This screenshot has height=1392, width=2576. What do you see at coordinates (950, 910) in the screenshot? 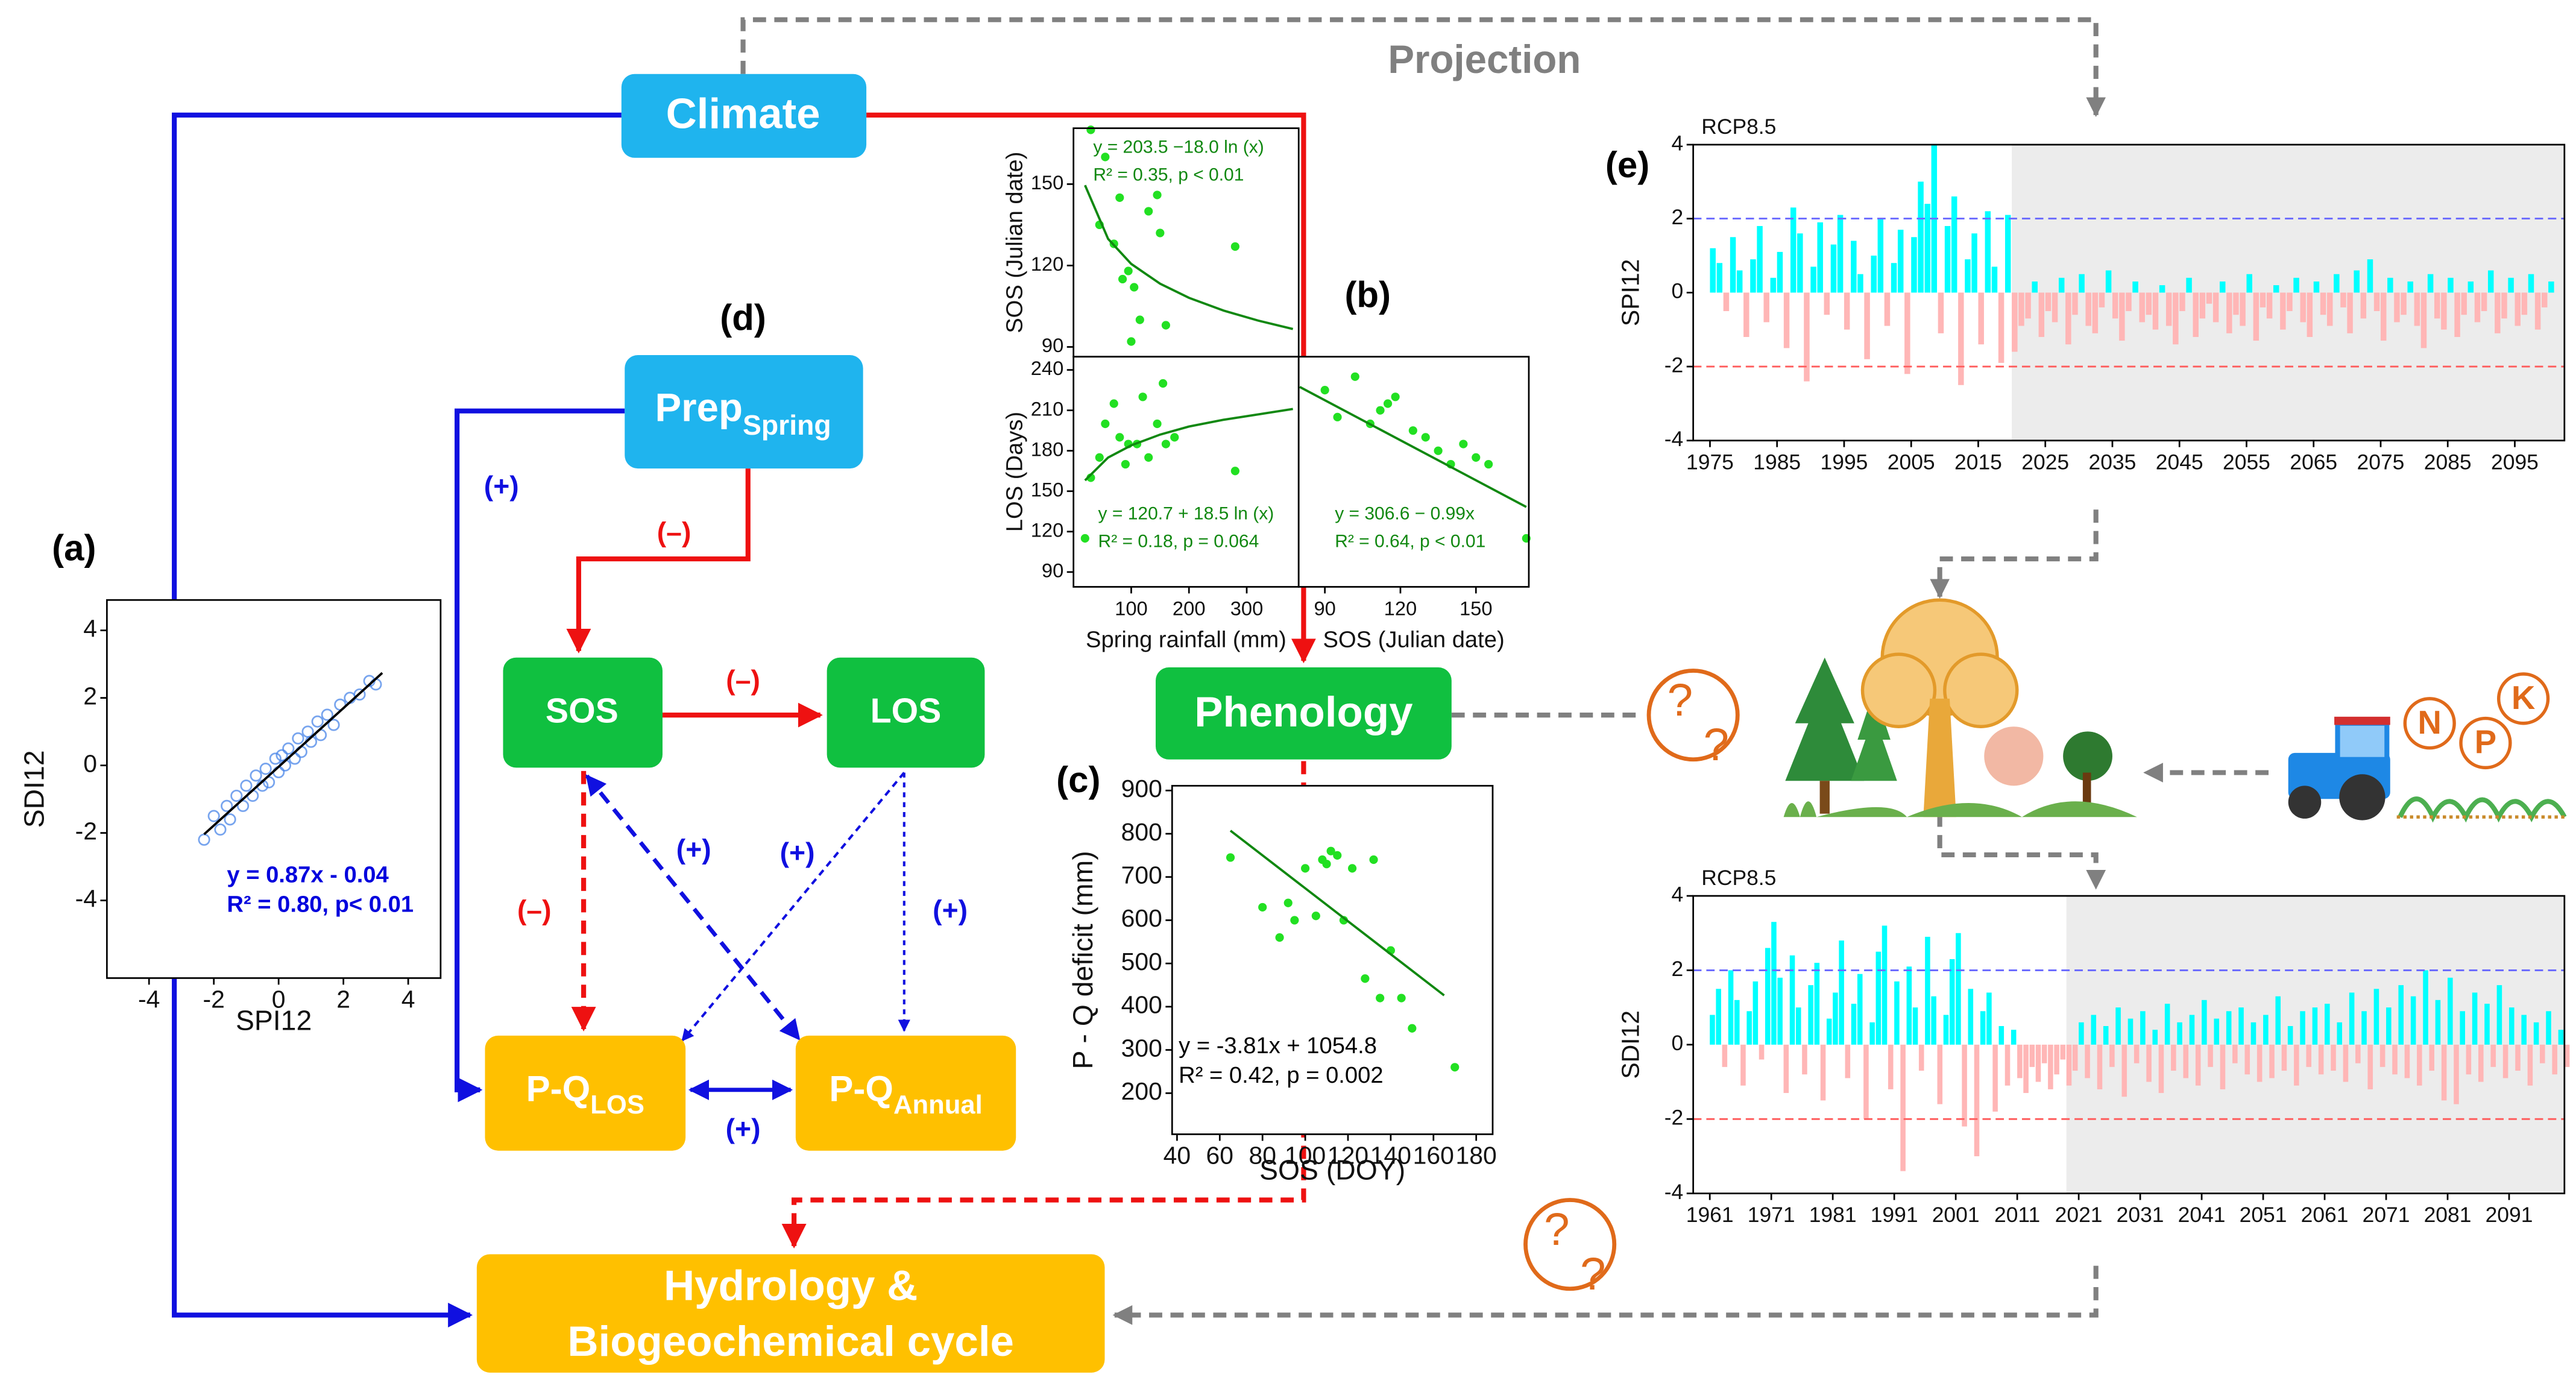
I see `edge-label: (+)` at bounding box center [950, 910].